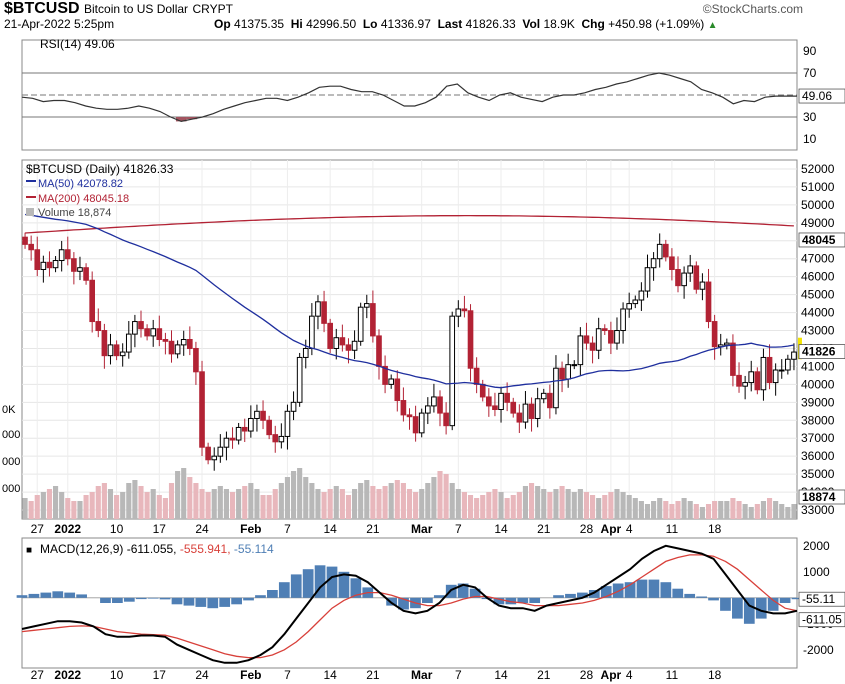  What do you see at coordinates (818, 599) in the screenshot?
I see `macd-value-tag: -55.11` at bounding box center [818, 599].